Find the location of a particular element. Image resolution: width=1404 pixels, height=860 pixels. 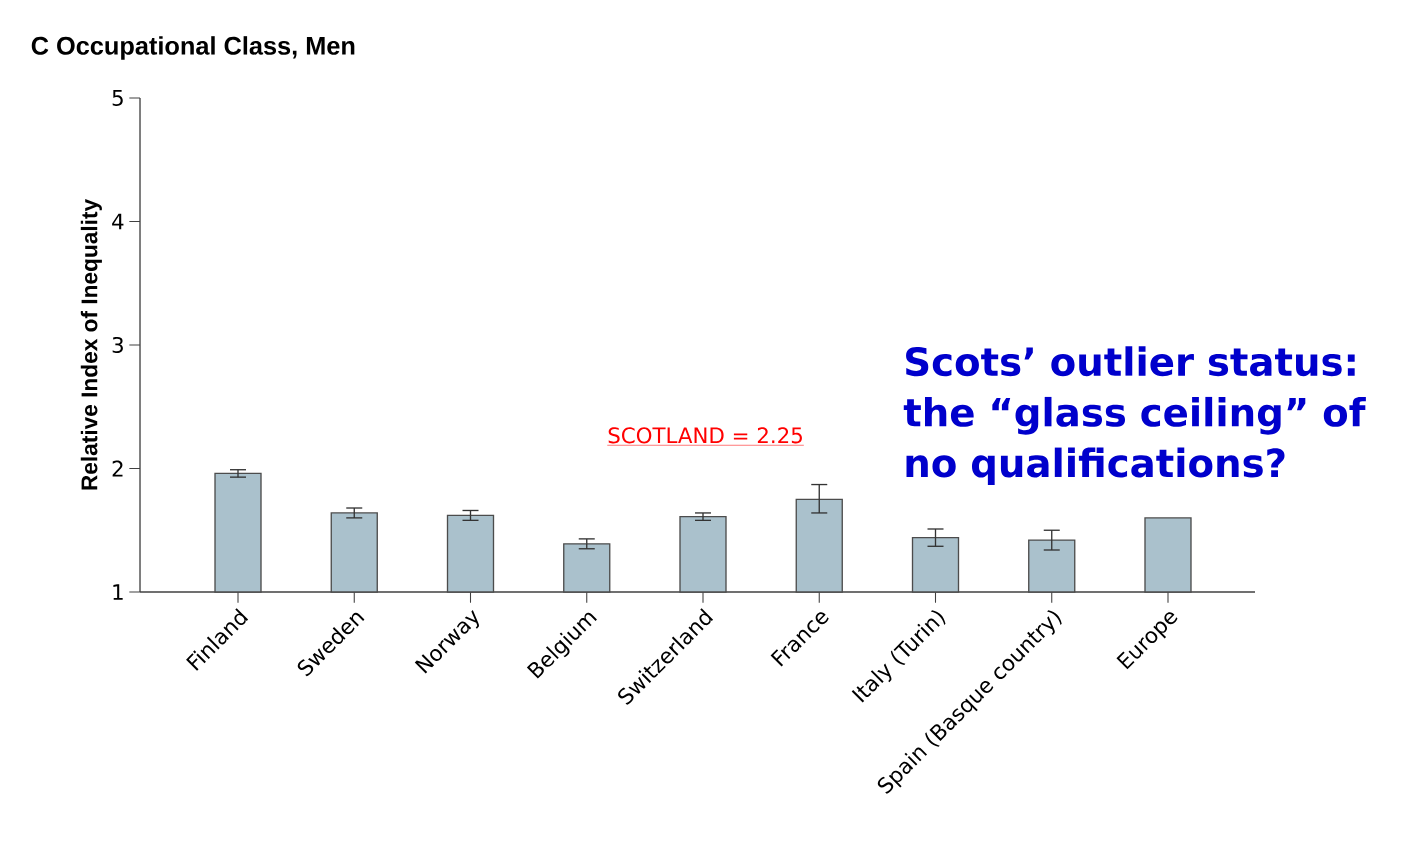

y-tick-label: 1 is located at coordinates (118, 592).